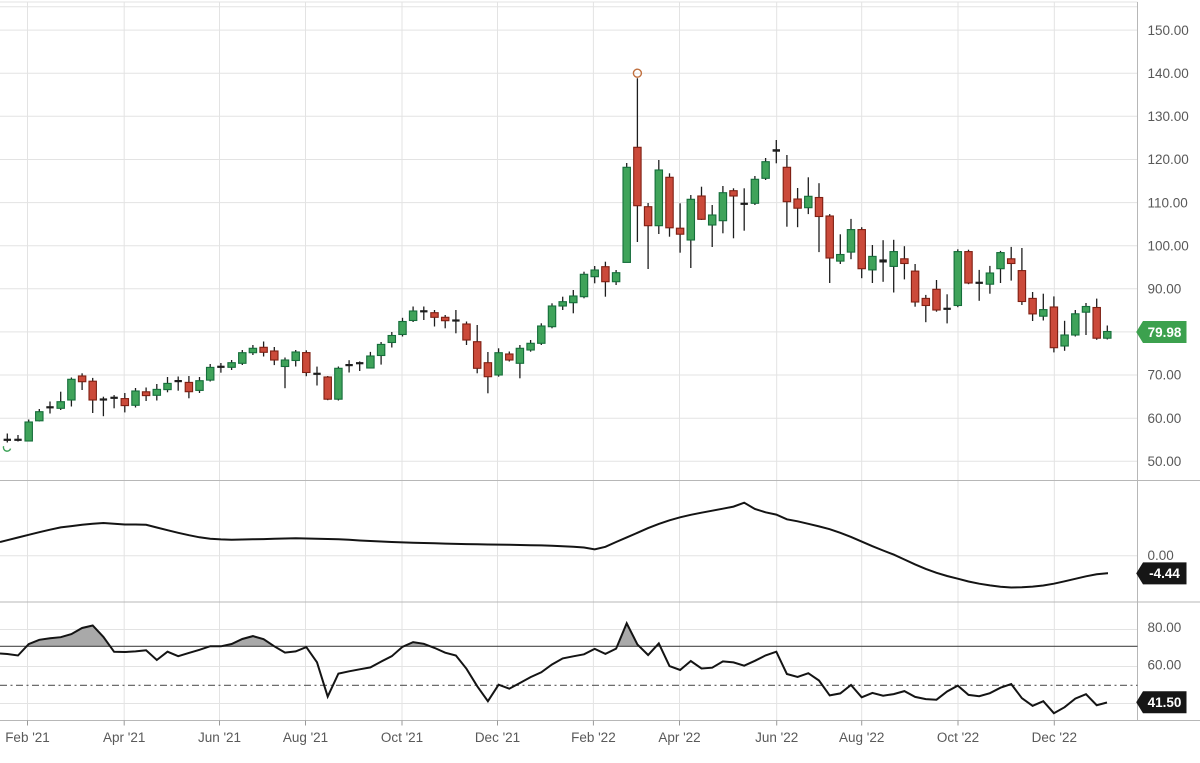 The width and height of the screenshot is (1200, 763). I want to click on svg-text: -4.44, so click(1164, 573).